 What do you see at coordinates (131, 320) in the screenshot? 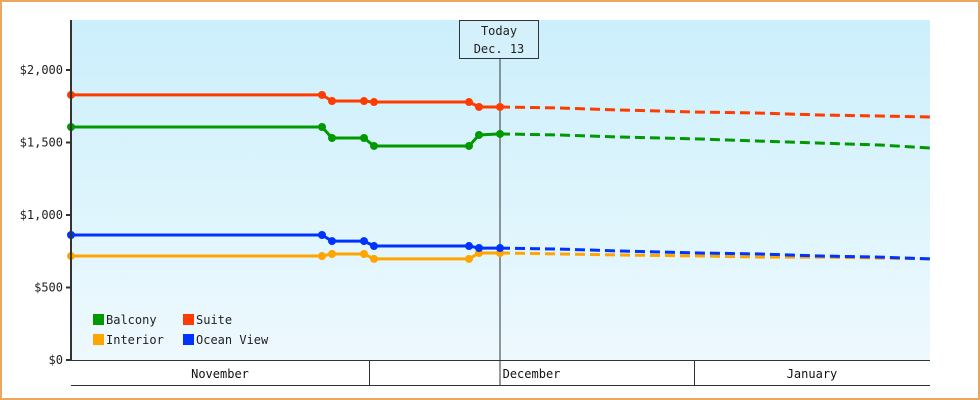
I see `legend-label: Balcony` at bounding box center [131, 320].